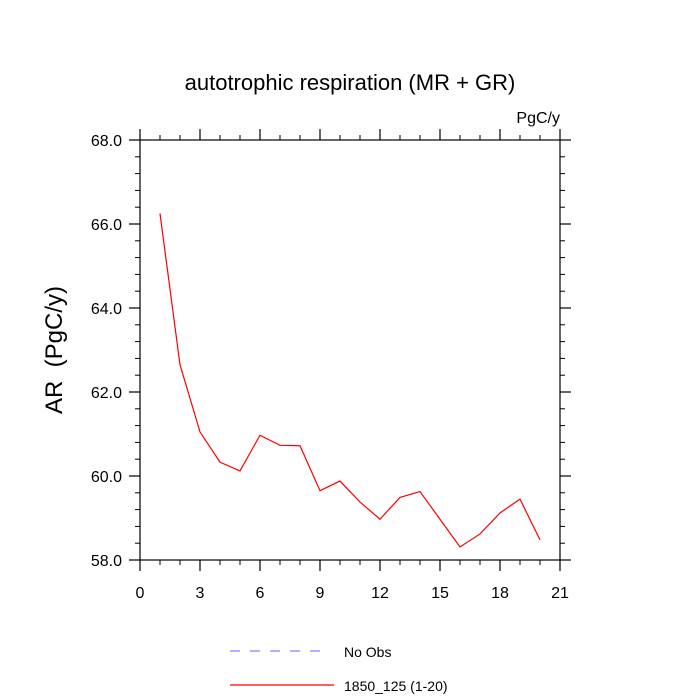 This screenshot has height=700, width=700. What do you see at coordinates (440, 593) in the screenshot?
I see `x-tick-label: 15` at bounding box center [440, 593].